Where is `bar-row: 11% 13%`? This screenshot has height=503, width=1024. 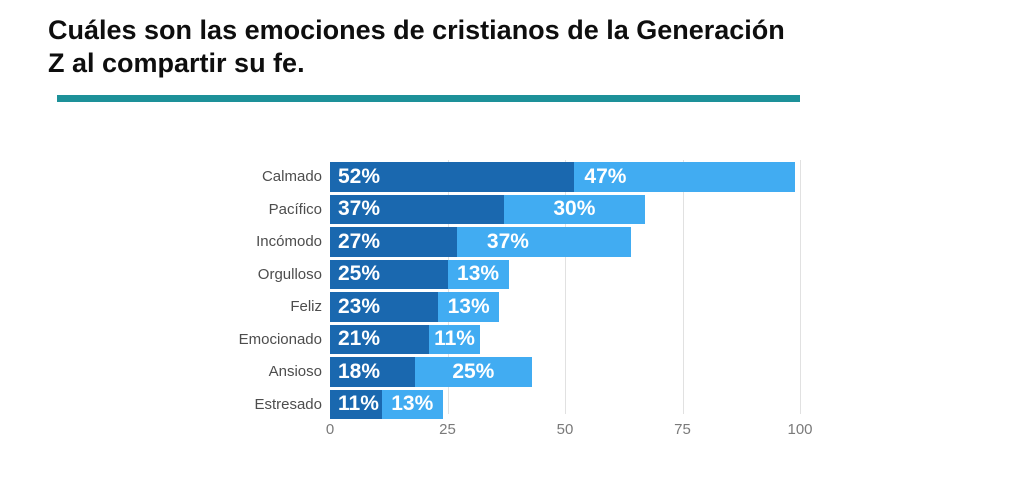
bar-row: 11% 13% is located at coordinates (386, 404).